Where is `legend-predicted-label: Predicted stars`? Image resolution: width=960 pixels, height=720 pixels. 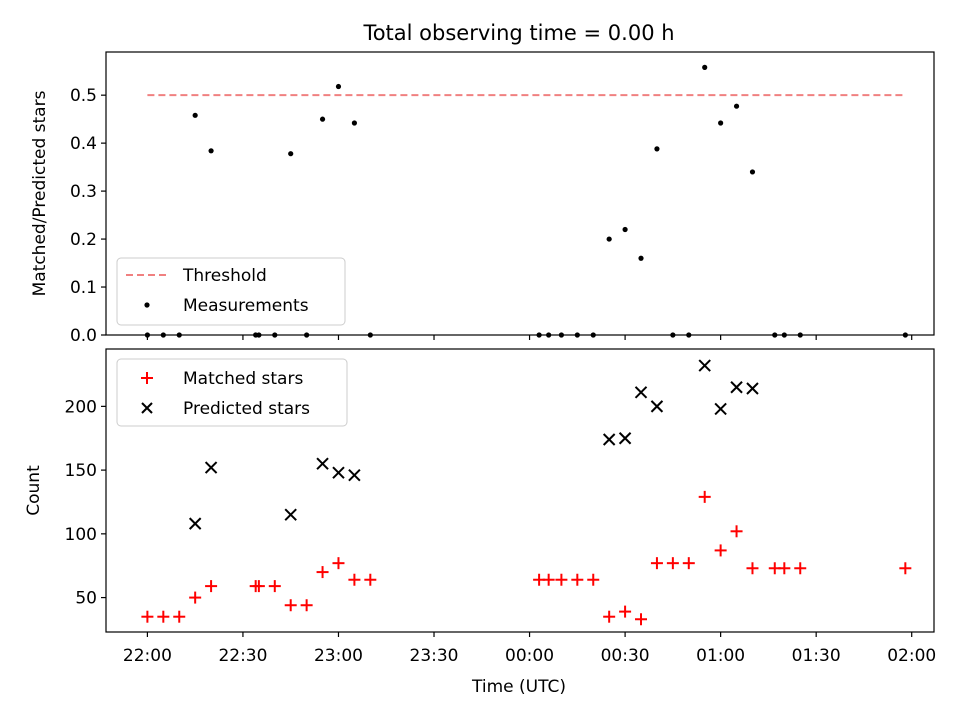 legend-predicted-label: Predicted stars is located at coordinates (246, 409).